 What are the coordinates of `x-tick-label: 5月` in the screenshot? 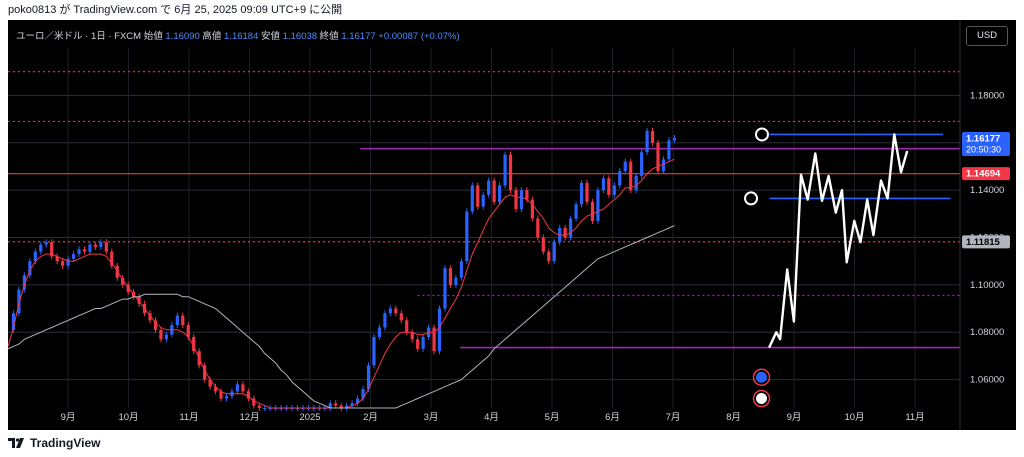 It's located at (552, 417).